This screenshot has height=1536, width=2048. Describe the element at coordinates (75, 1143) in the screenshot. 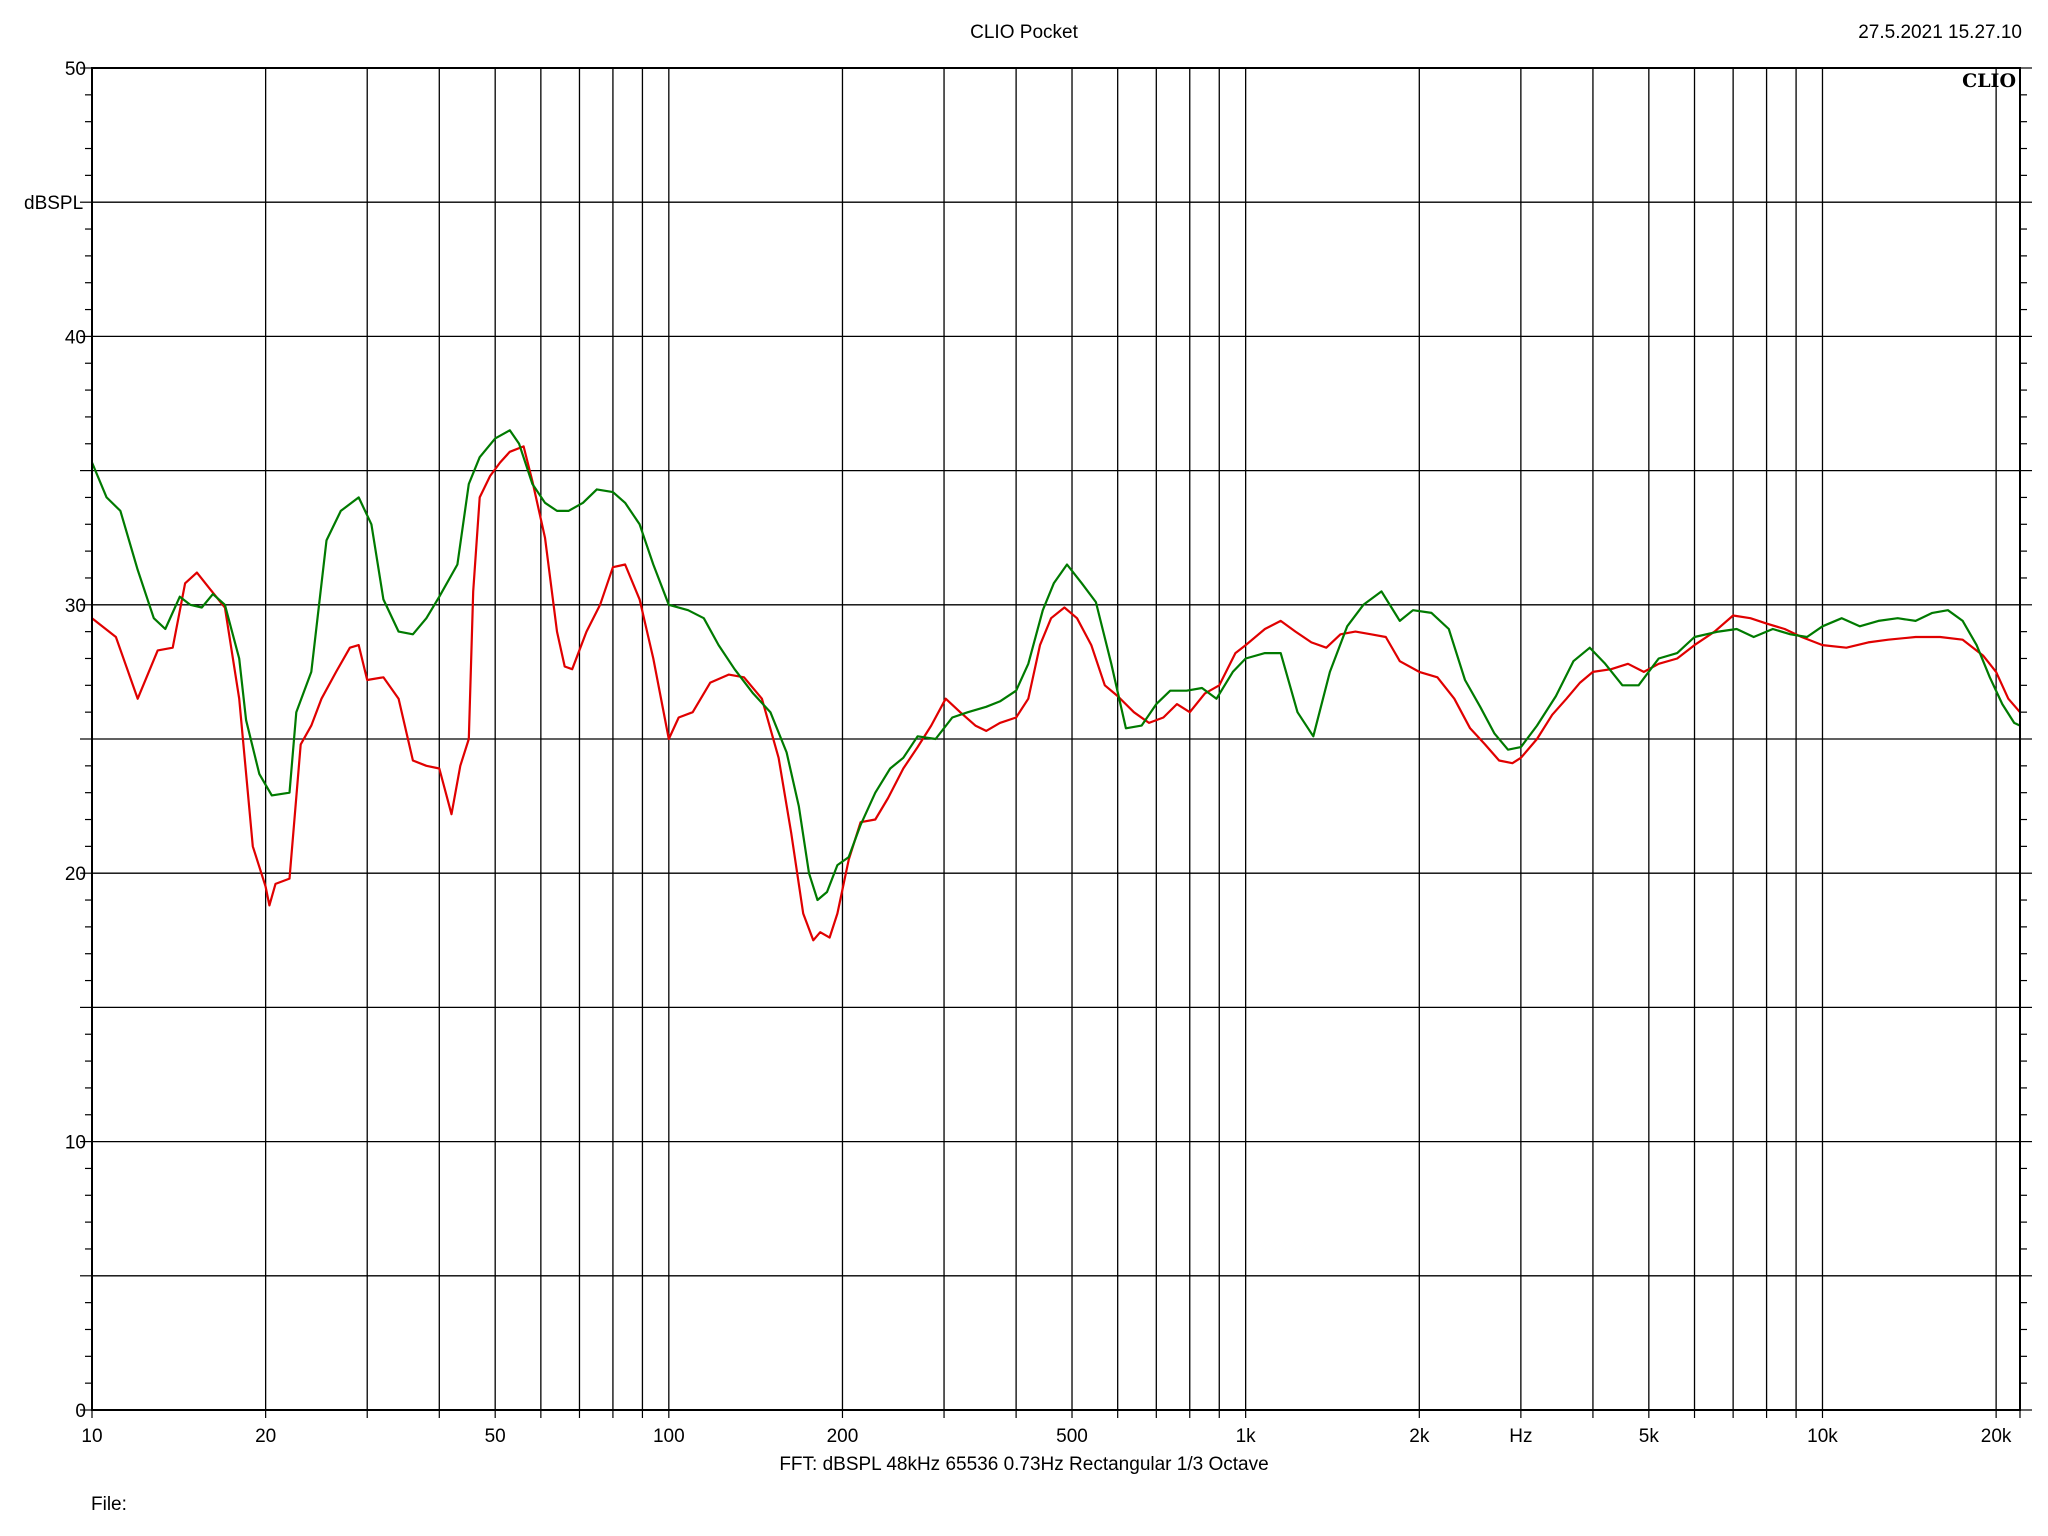

I see `y-tick-label: 10` at that location.